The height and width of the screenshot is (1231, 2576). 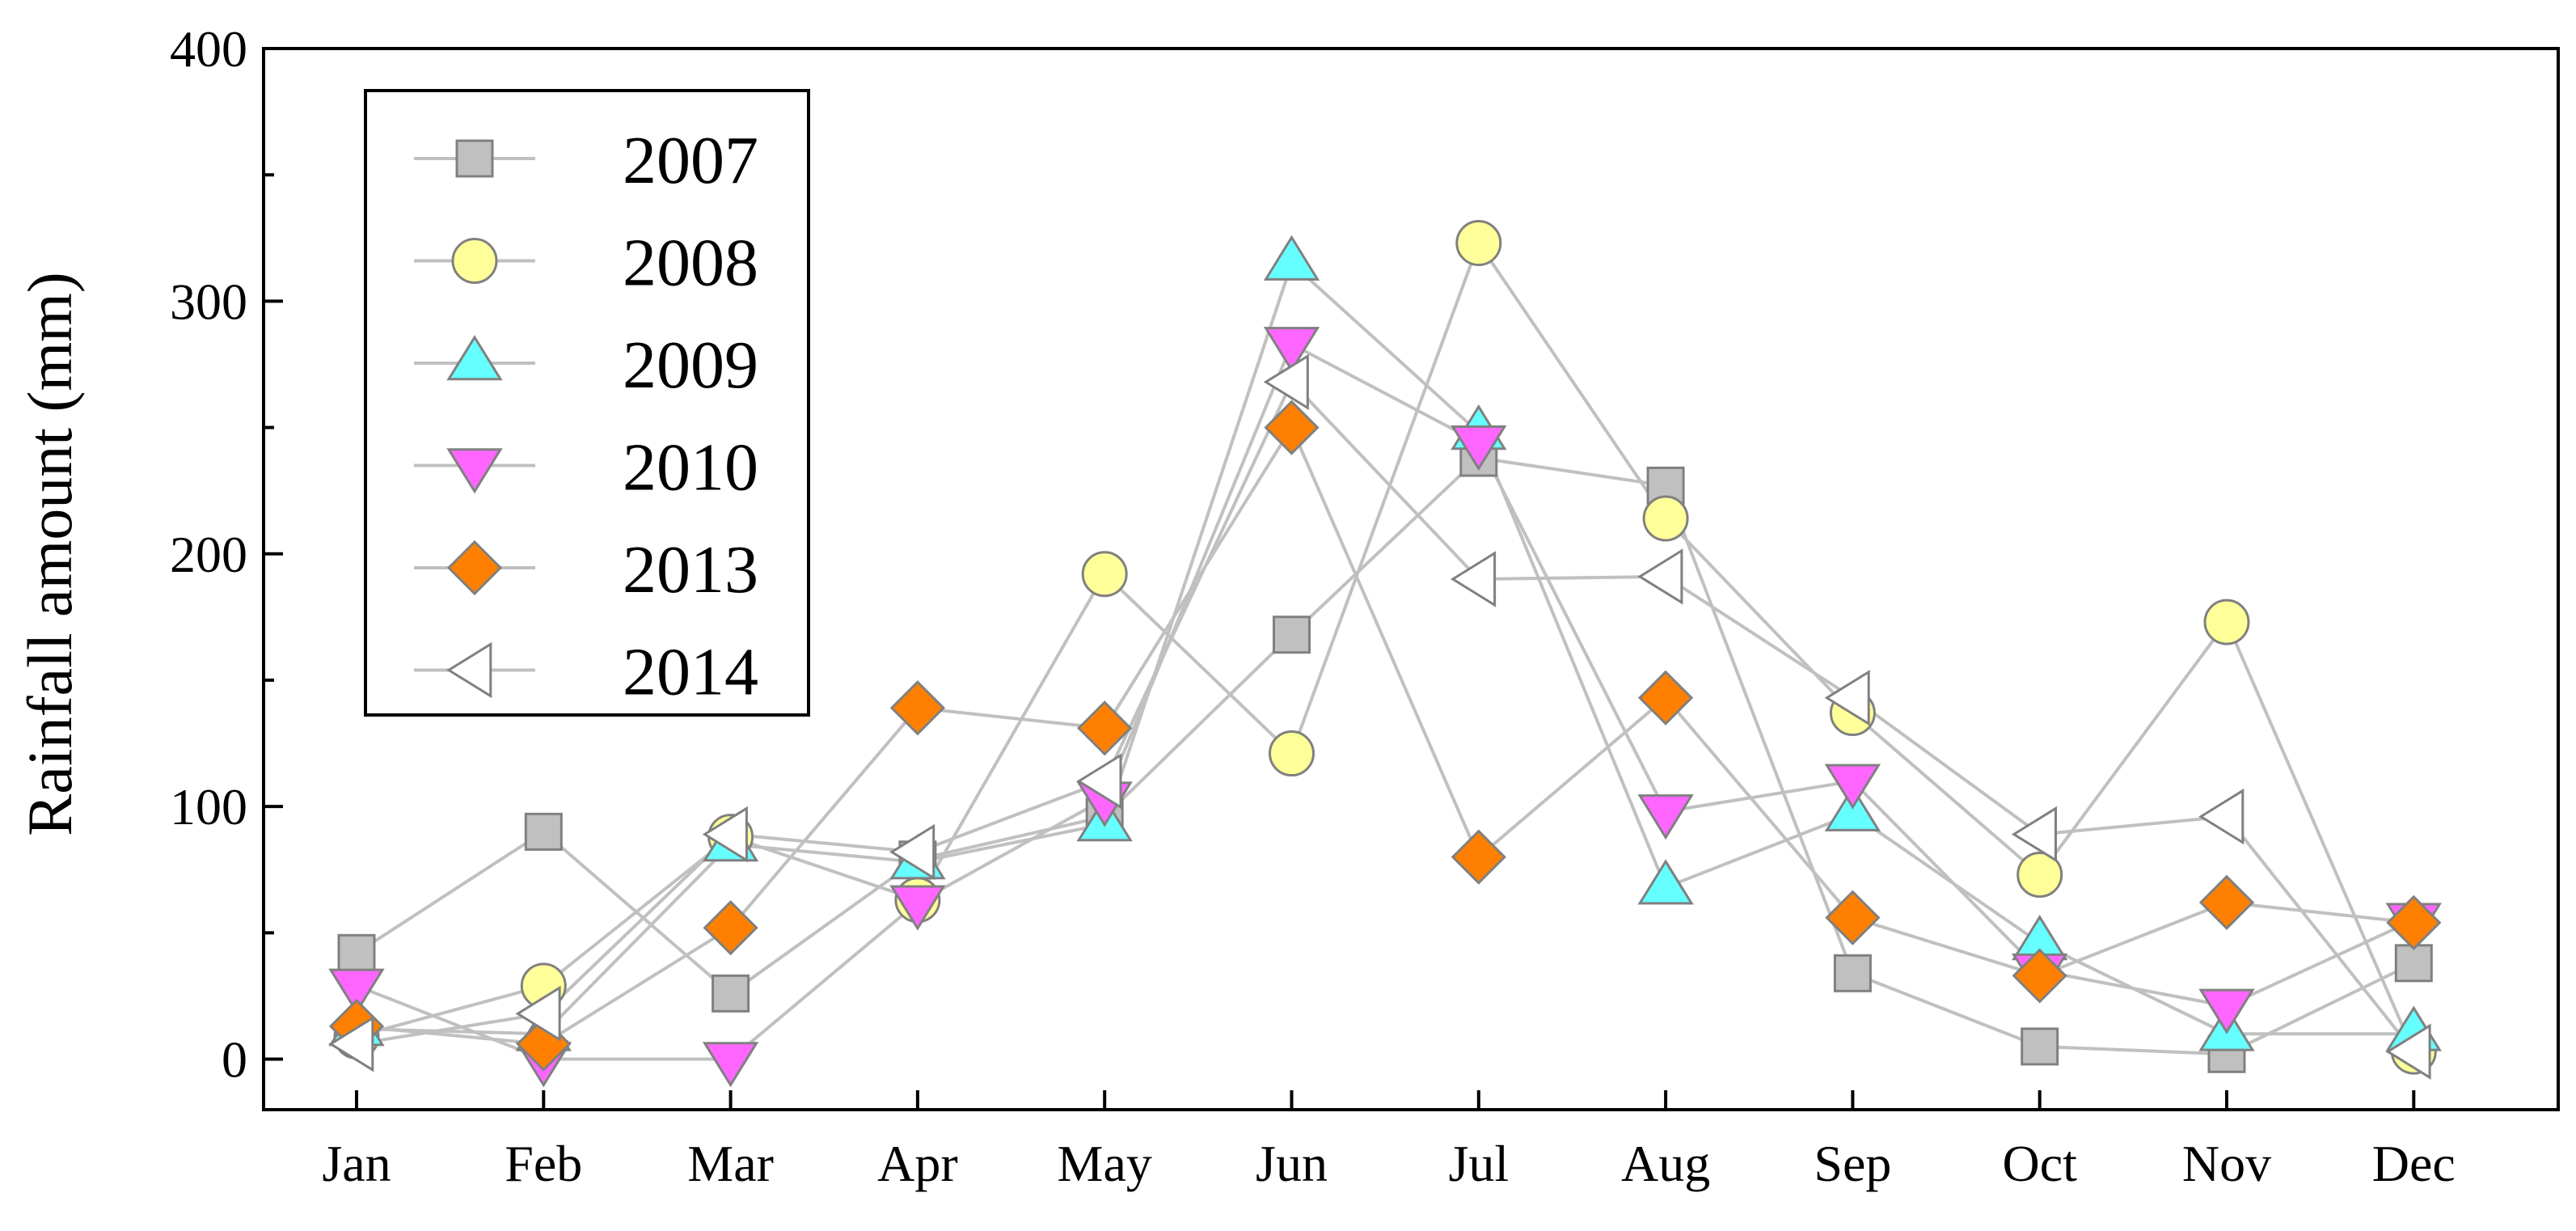 I want to click on data-point-2014-feb, so click(x=538, y=1013).